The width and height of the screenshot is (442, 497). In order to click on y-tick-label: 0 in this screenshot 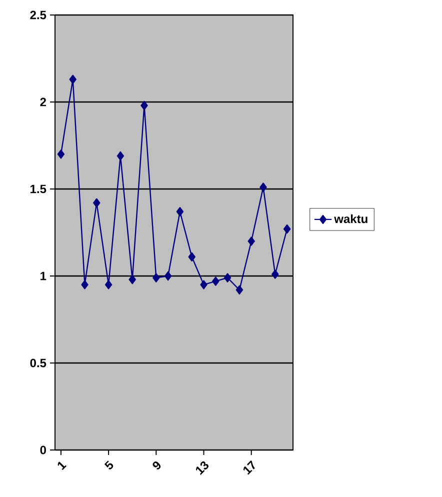, I will do `click(43, 450)`.